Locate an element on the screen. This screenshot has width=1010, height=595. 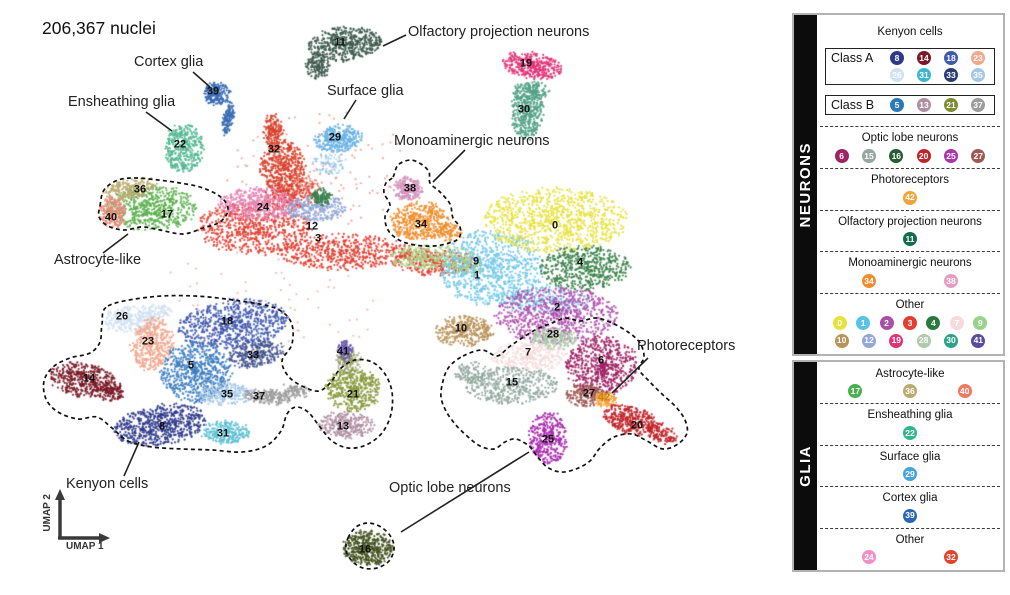
legend-section-photoreceptors: Photoreceptors 42 is located at coordinates (910, 189).